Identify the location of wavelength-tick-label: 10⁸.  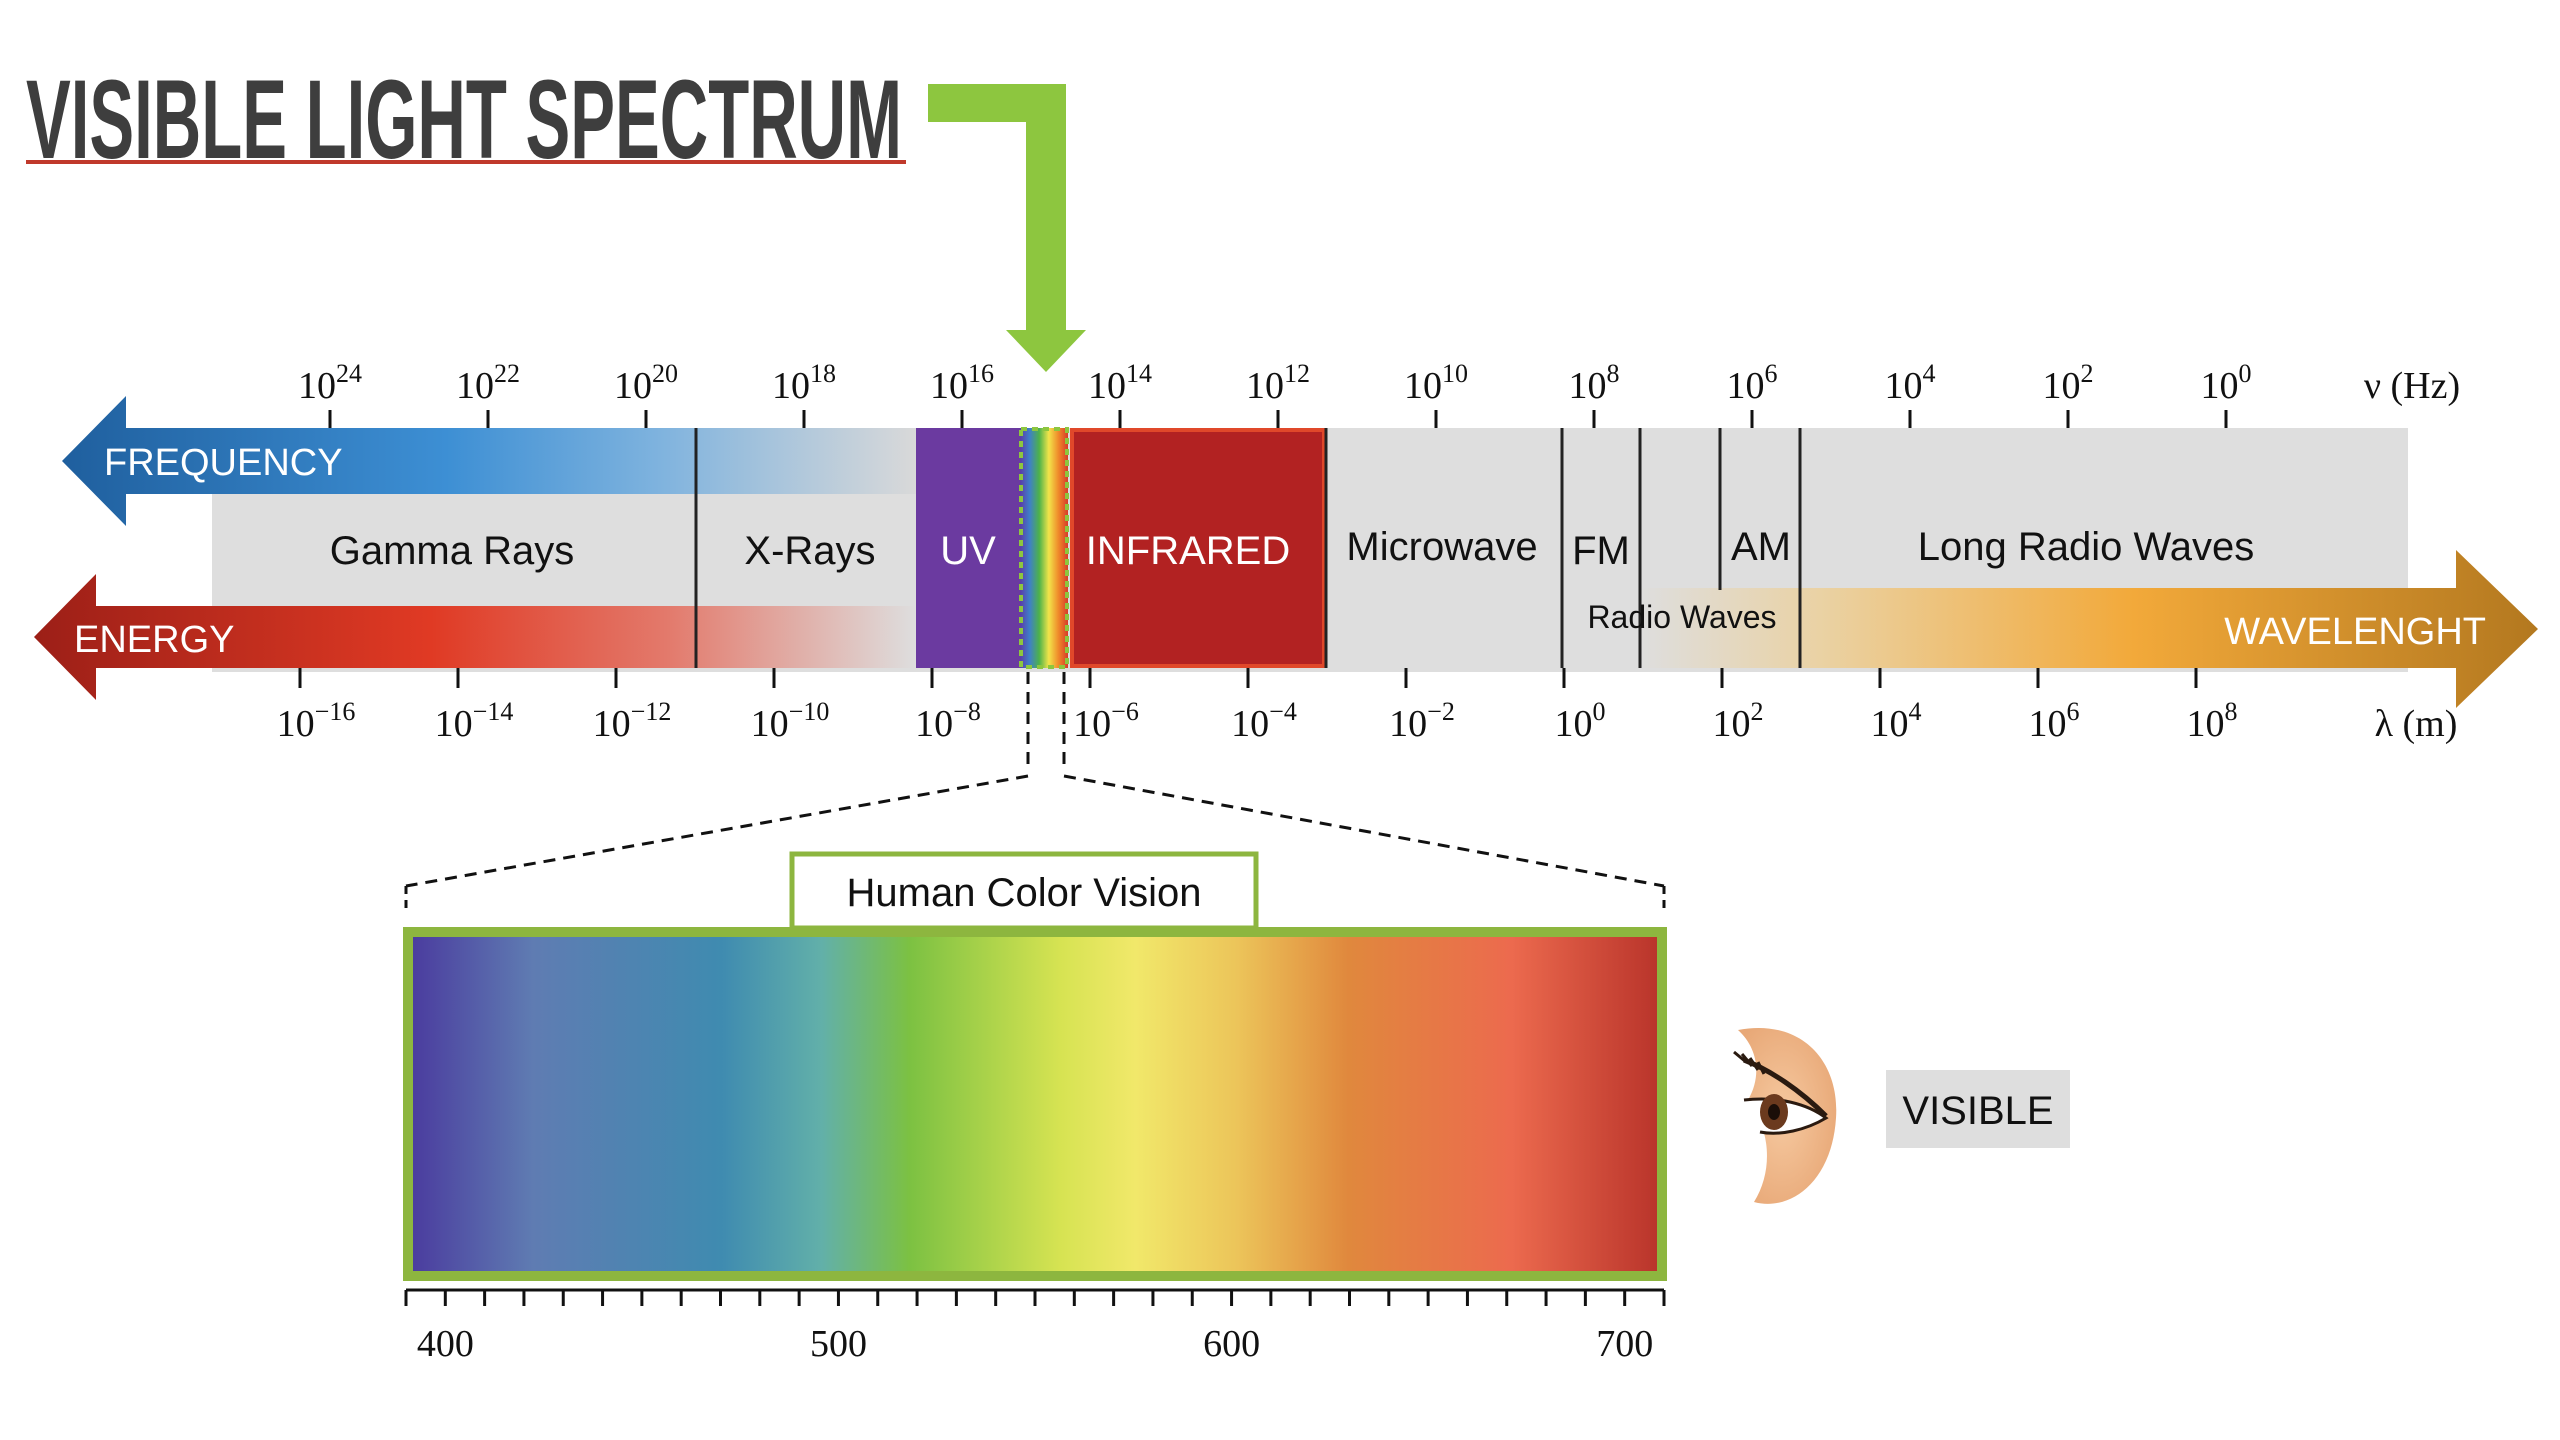
(2212, 721).